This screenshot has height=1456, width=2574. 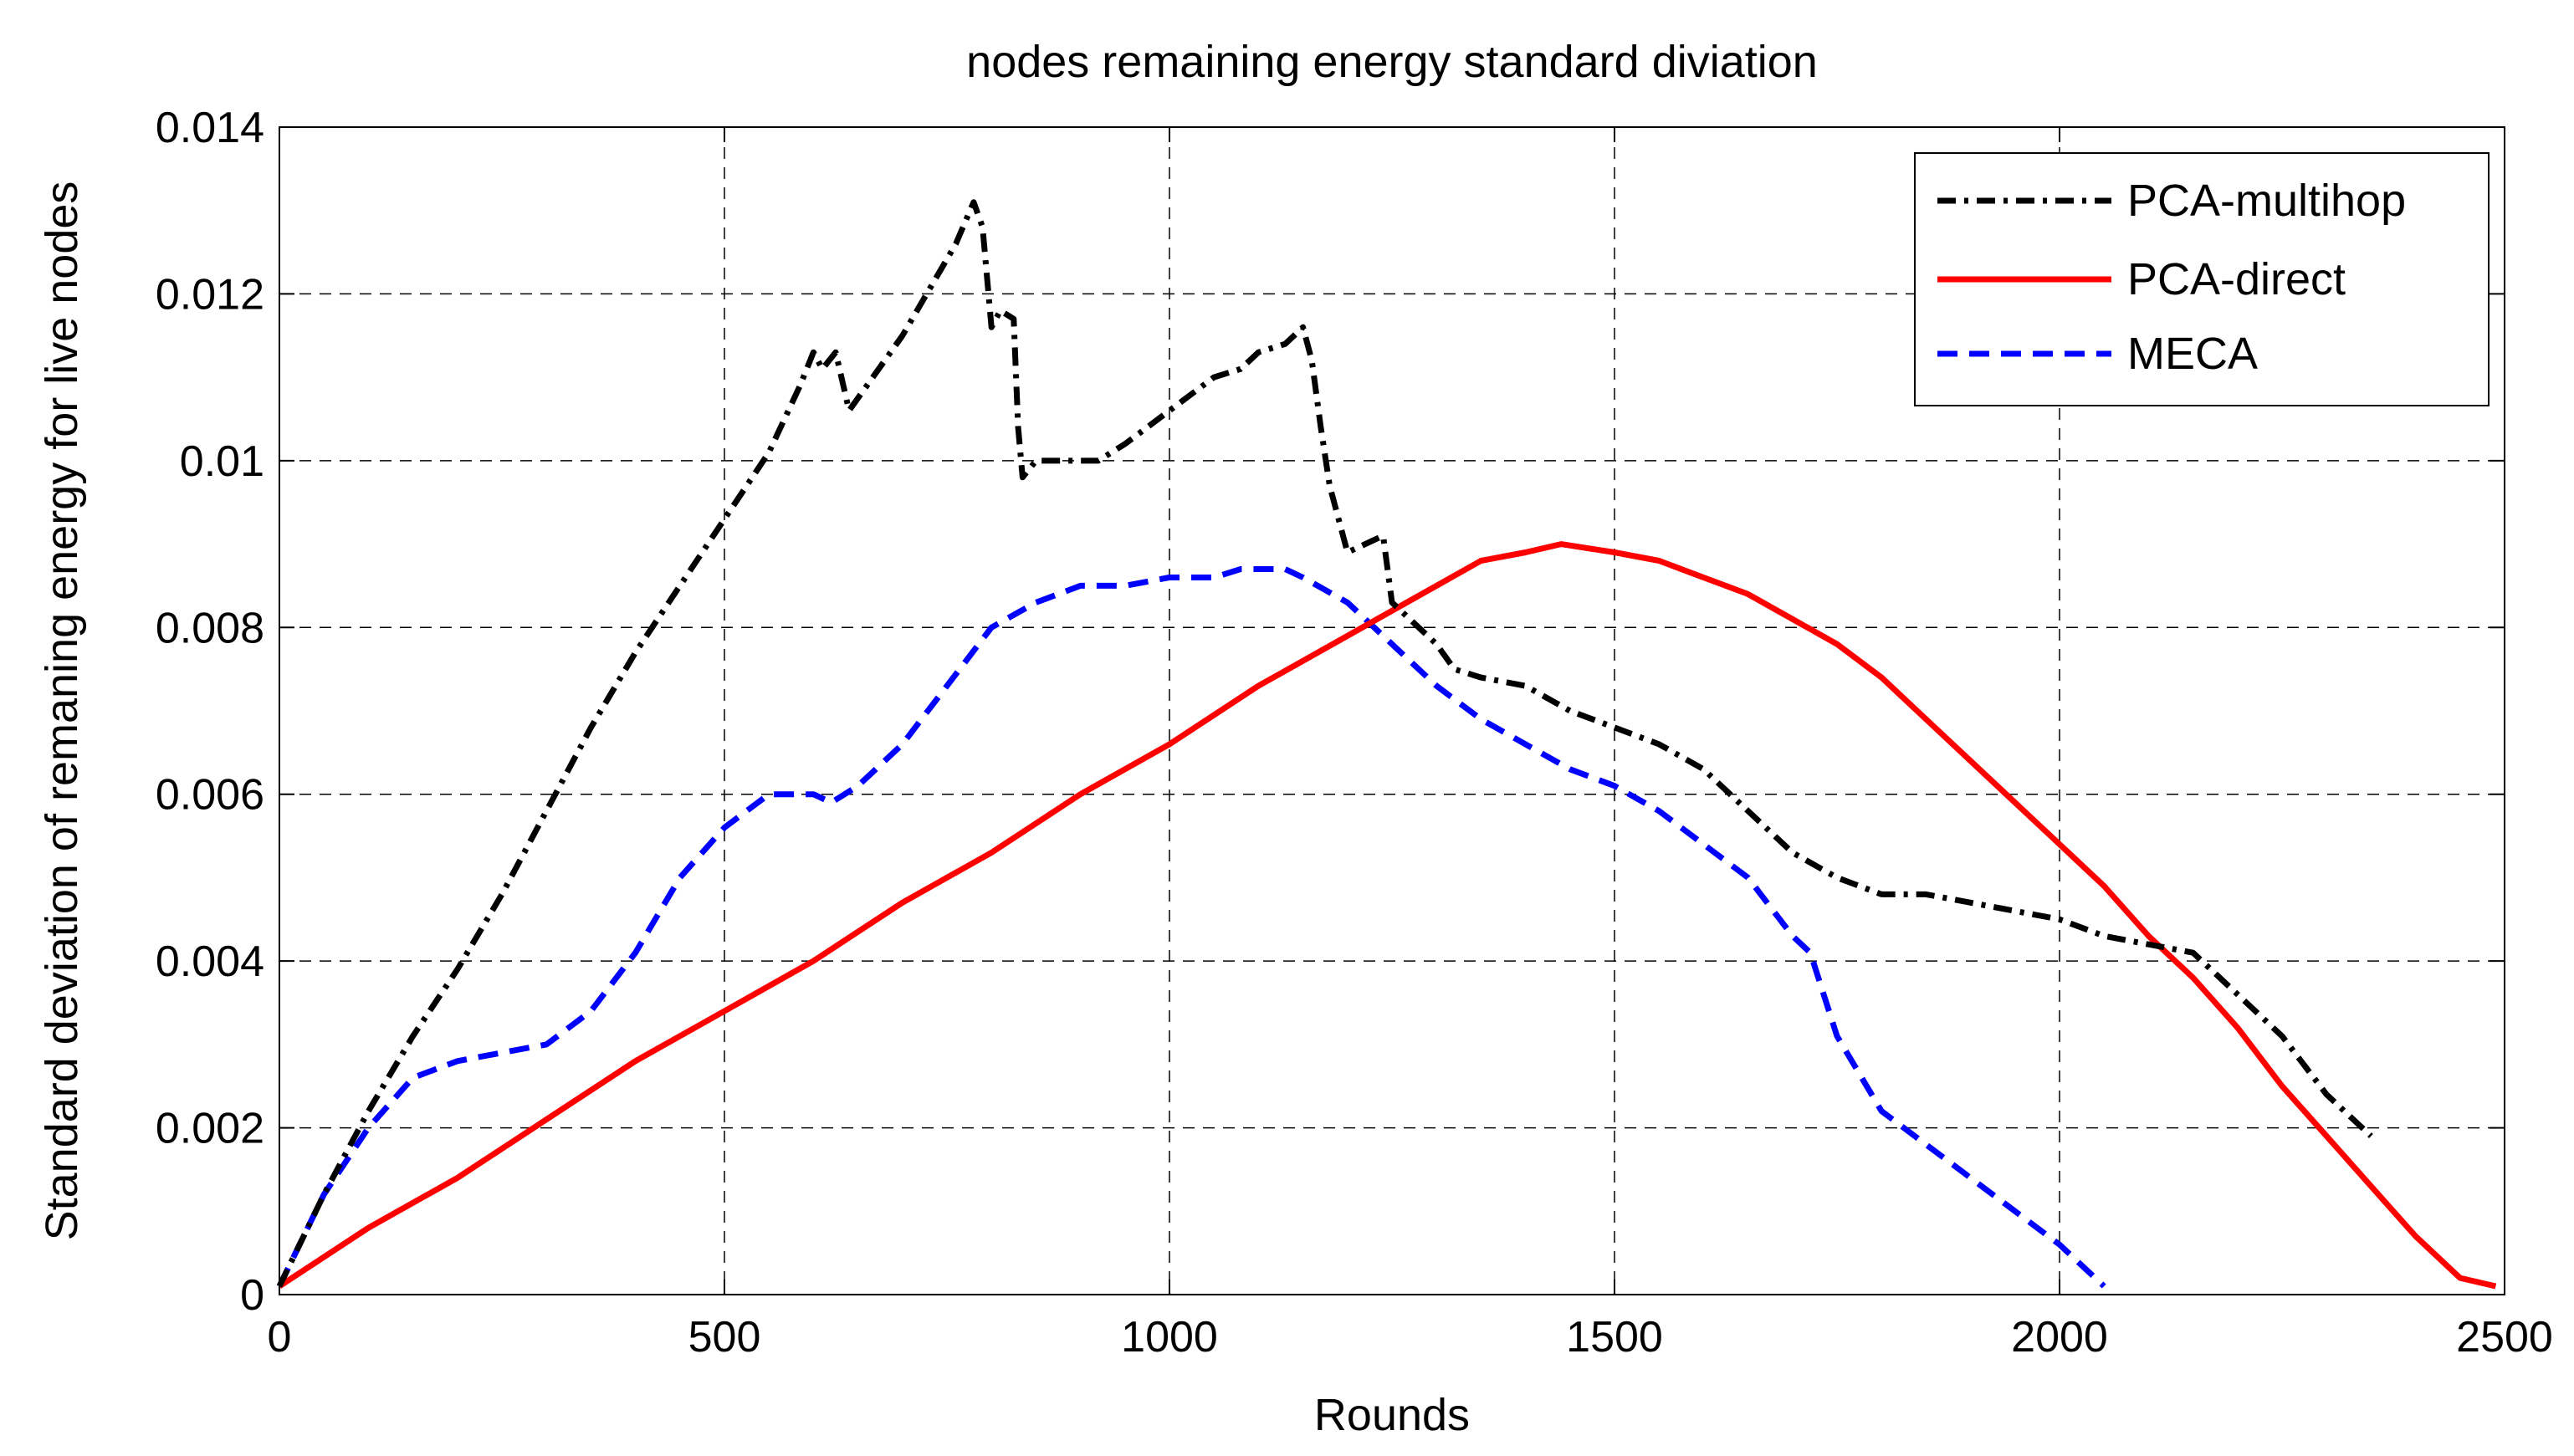 What do you see at coordinates (210, 128) in the screenshot?
I see `y-tick-label: 0.014` at bounding box center [210, 128].